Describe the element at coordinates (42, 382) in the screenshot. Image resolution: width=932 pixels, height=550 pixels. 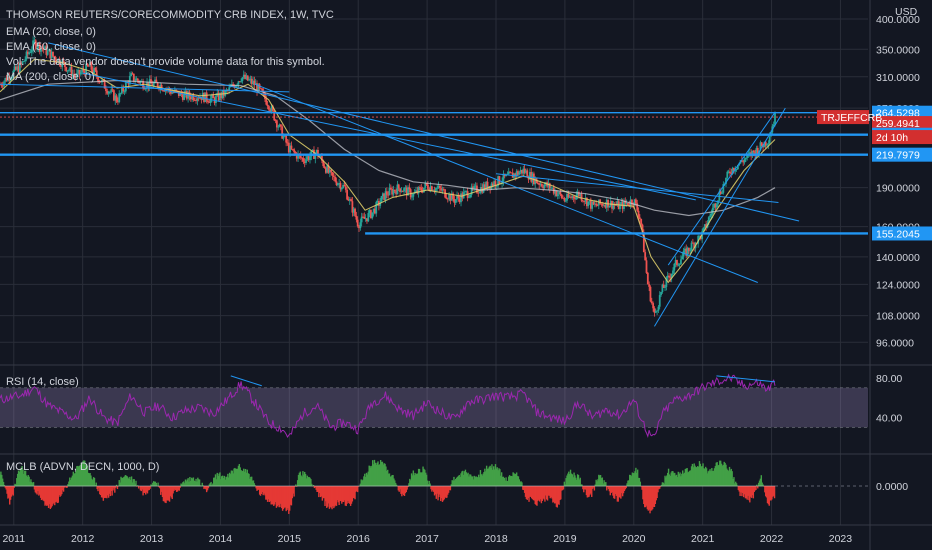
I see `rsi-legend: RSI (14, close)` at that location.